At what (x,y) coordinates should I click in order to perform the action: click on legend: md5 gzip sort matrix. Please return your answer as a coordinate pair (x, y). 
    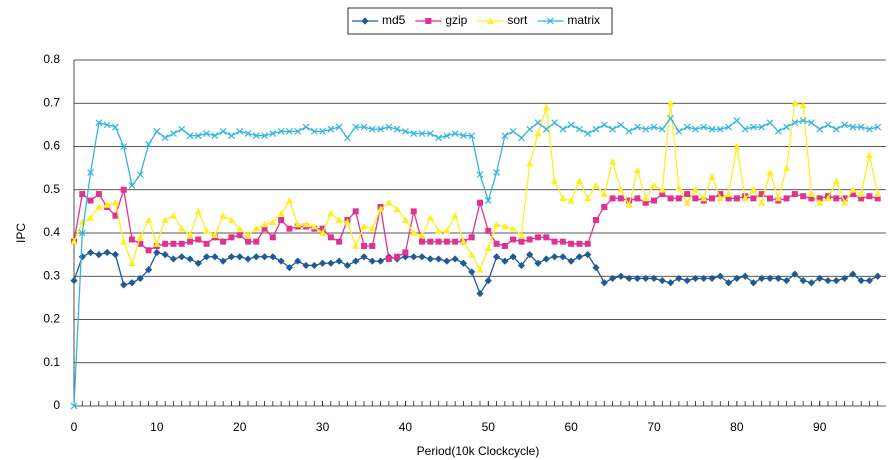
    Looking at the image, I should click on (480, 21).